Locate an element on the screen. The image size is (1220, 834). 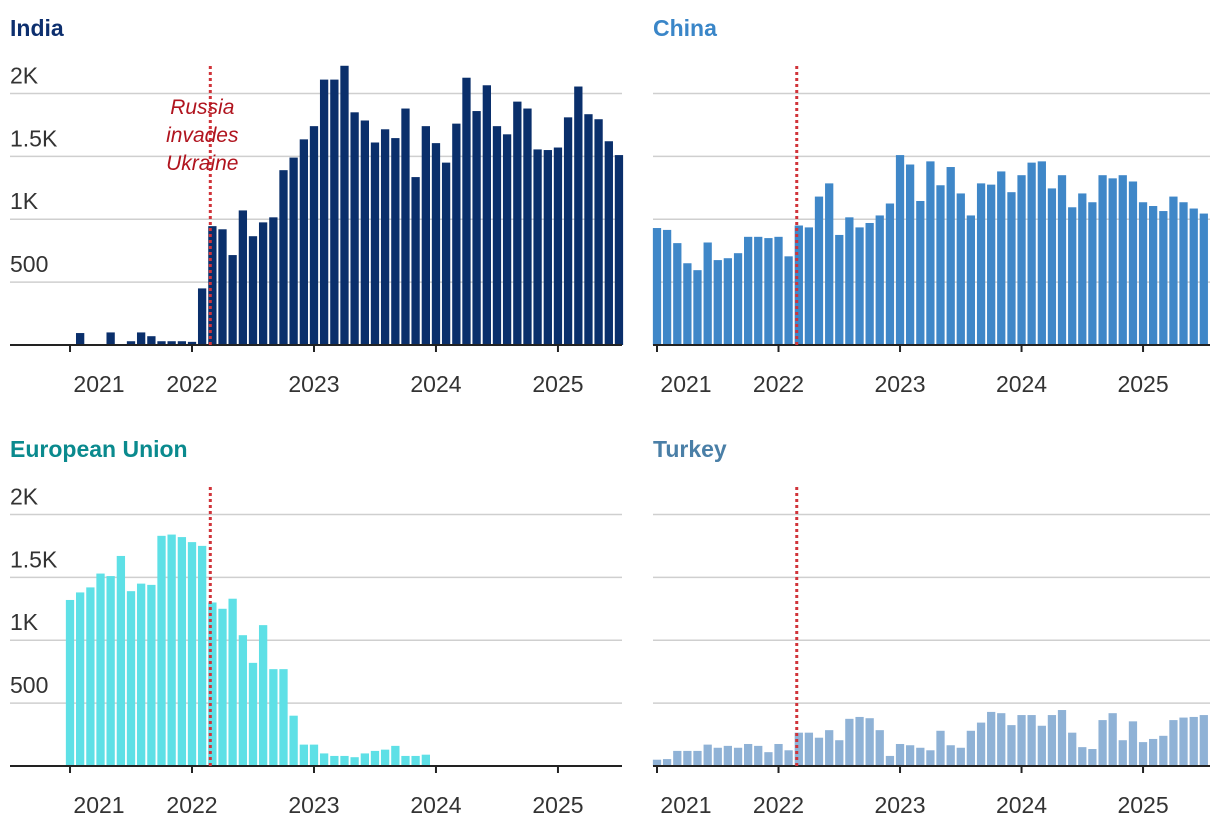
y-tick-label: 1K is located at coordinates (24, 622).